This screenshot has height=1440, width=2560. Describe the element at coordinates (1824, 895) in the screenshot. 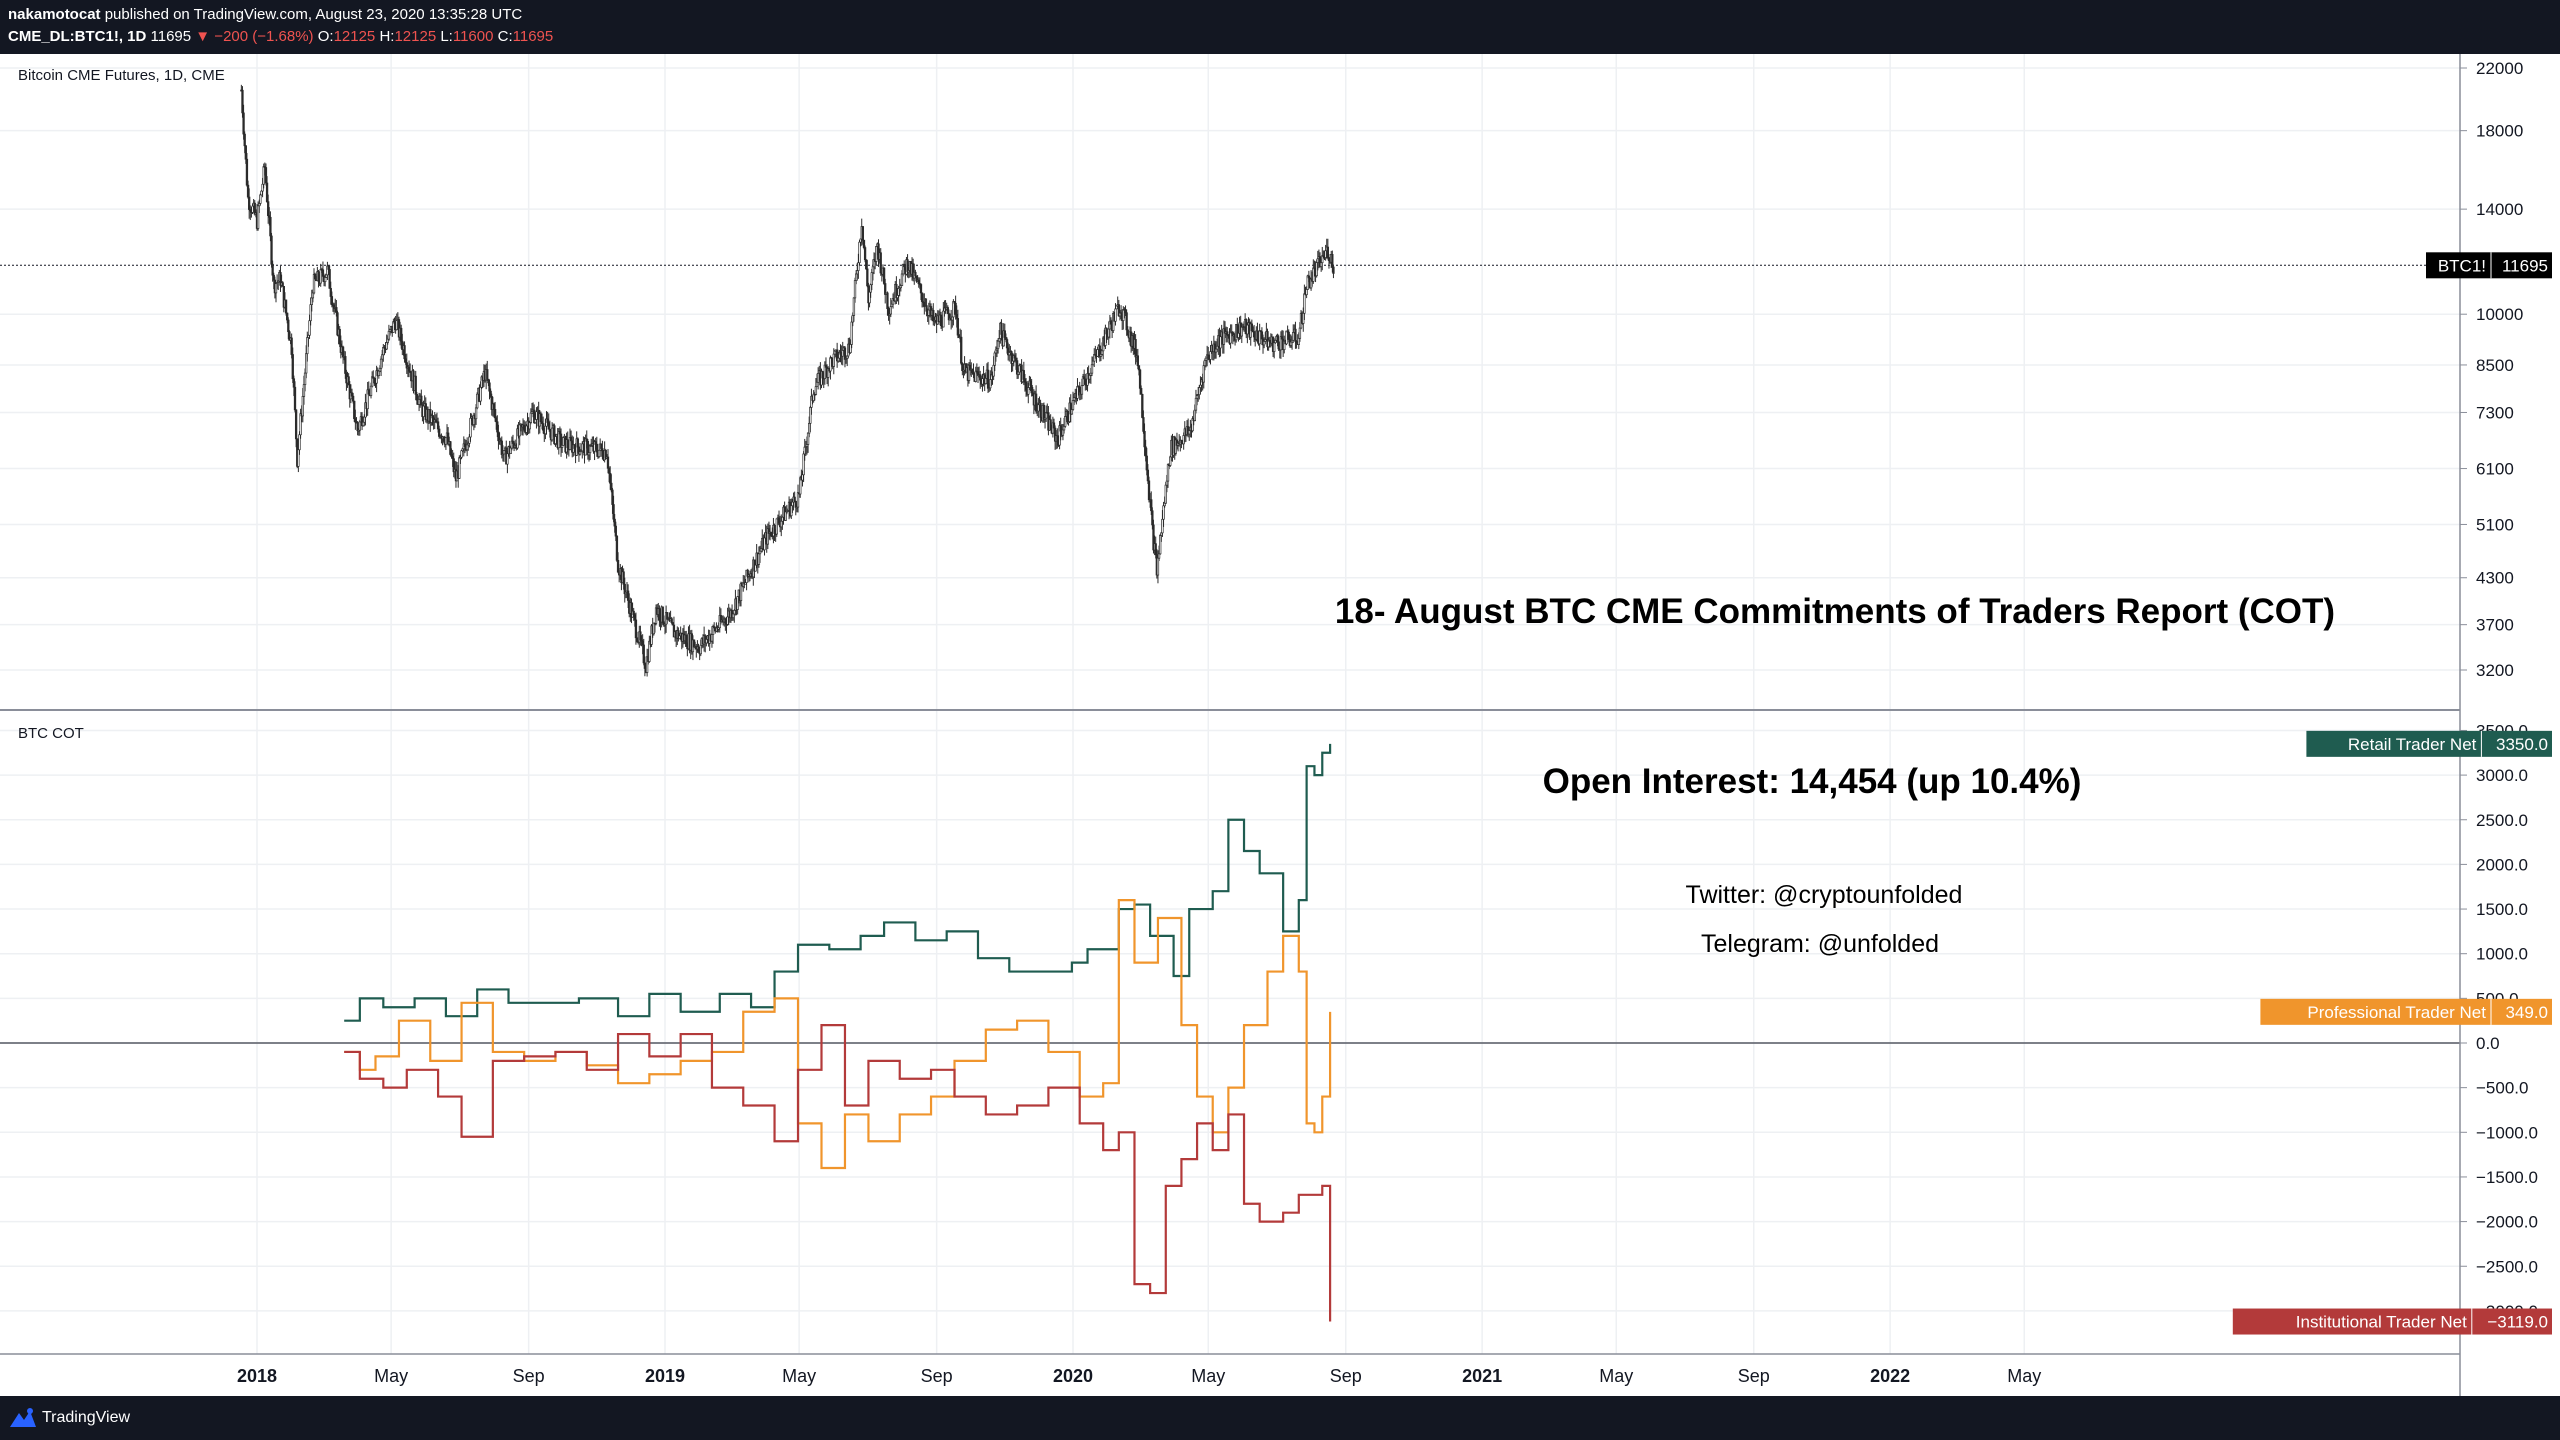

I see `twitter-annotation: Twitter: @cryptounfolded` at that location.